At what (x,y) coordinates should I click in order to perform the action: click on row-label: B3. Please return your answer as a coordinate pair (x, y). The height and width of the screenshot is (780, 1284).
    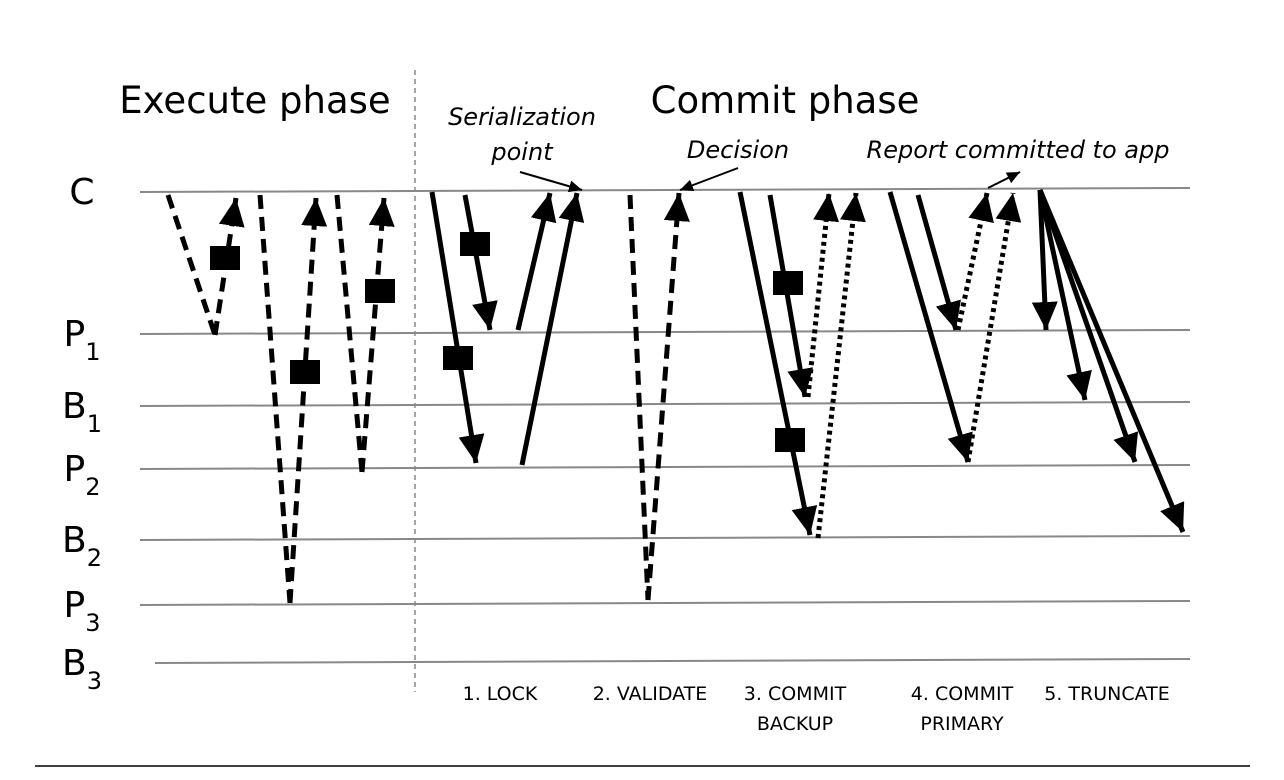
    Looking at the image, I should click on (82, 669).